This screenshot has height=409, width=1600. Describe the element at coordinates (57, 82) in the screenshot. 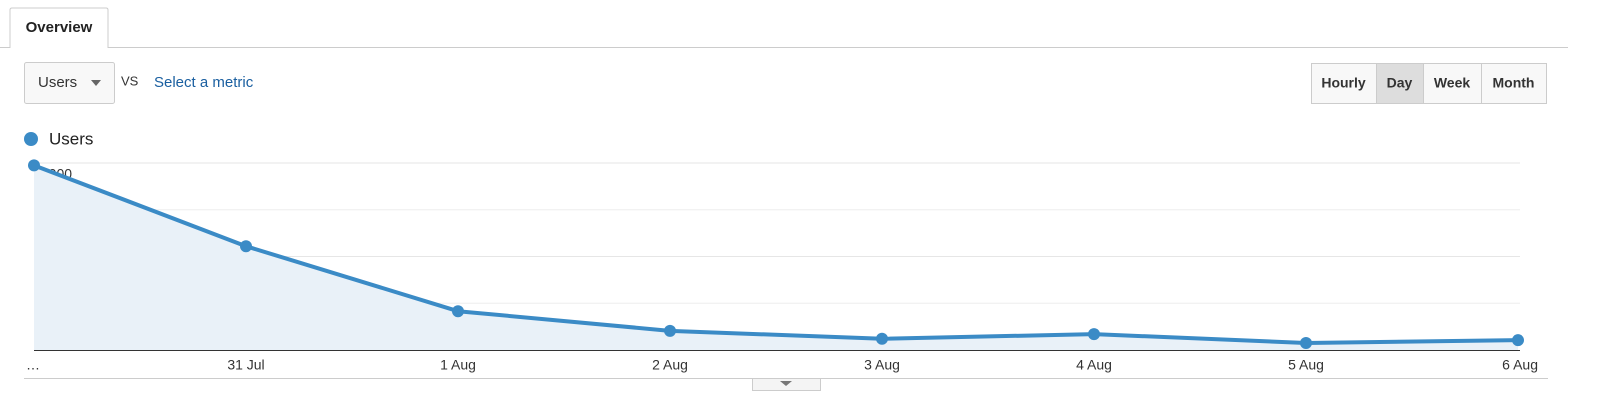

I see `metric-dropdown-label: Users` at that location.